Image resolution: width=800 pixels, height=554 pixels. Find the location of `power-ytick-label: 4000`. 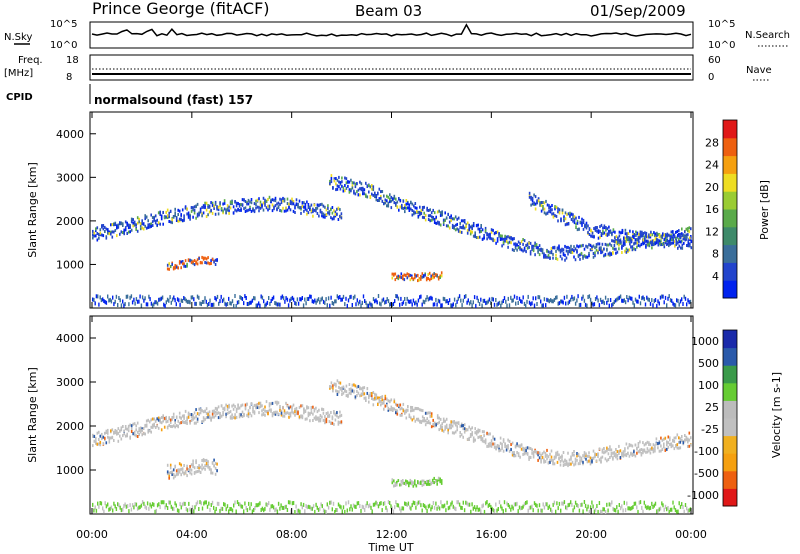

power-ytick-label: 4000 is located at coordinates (70, 134).